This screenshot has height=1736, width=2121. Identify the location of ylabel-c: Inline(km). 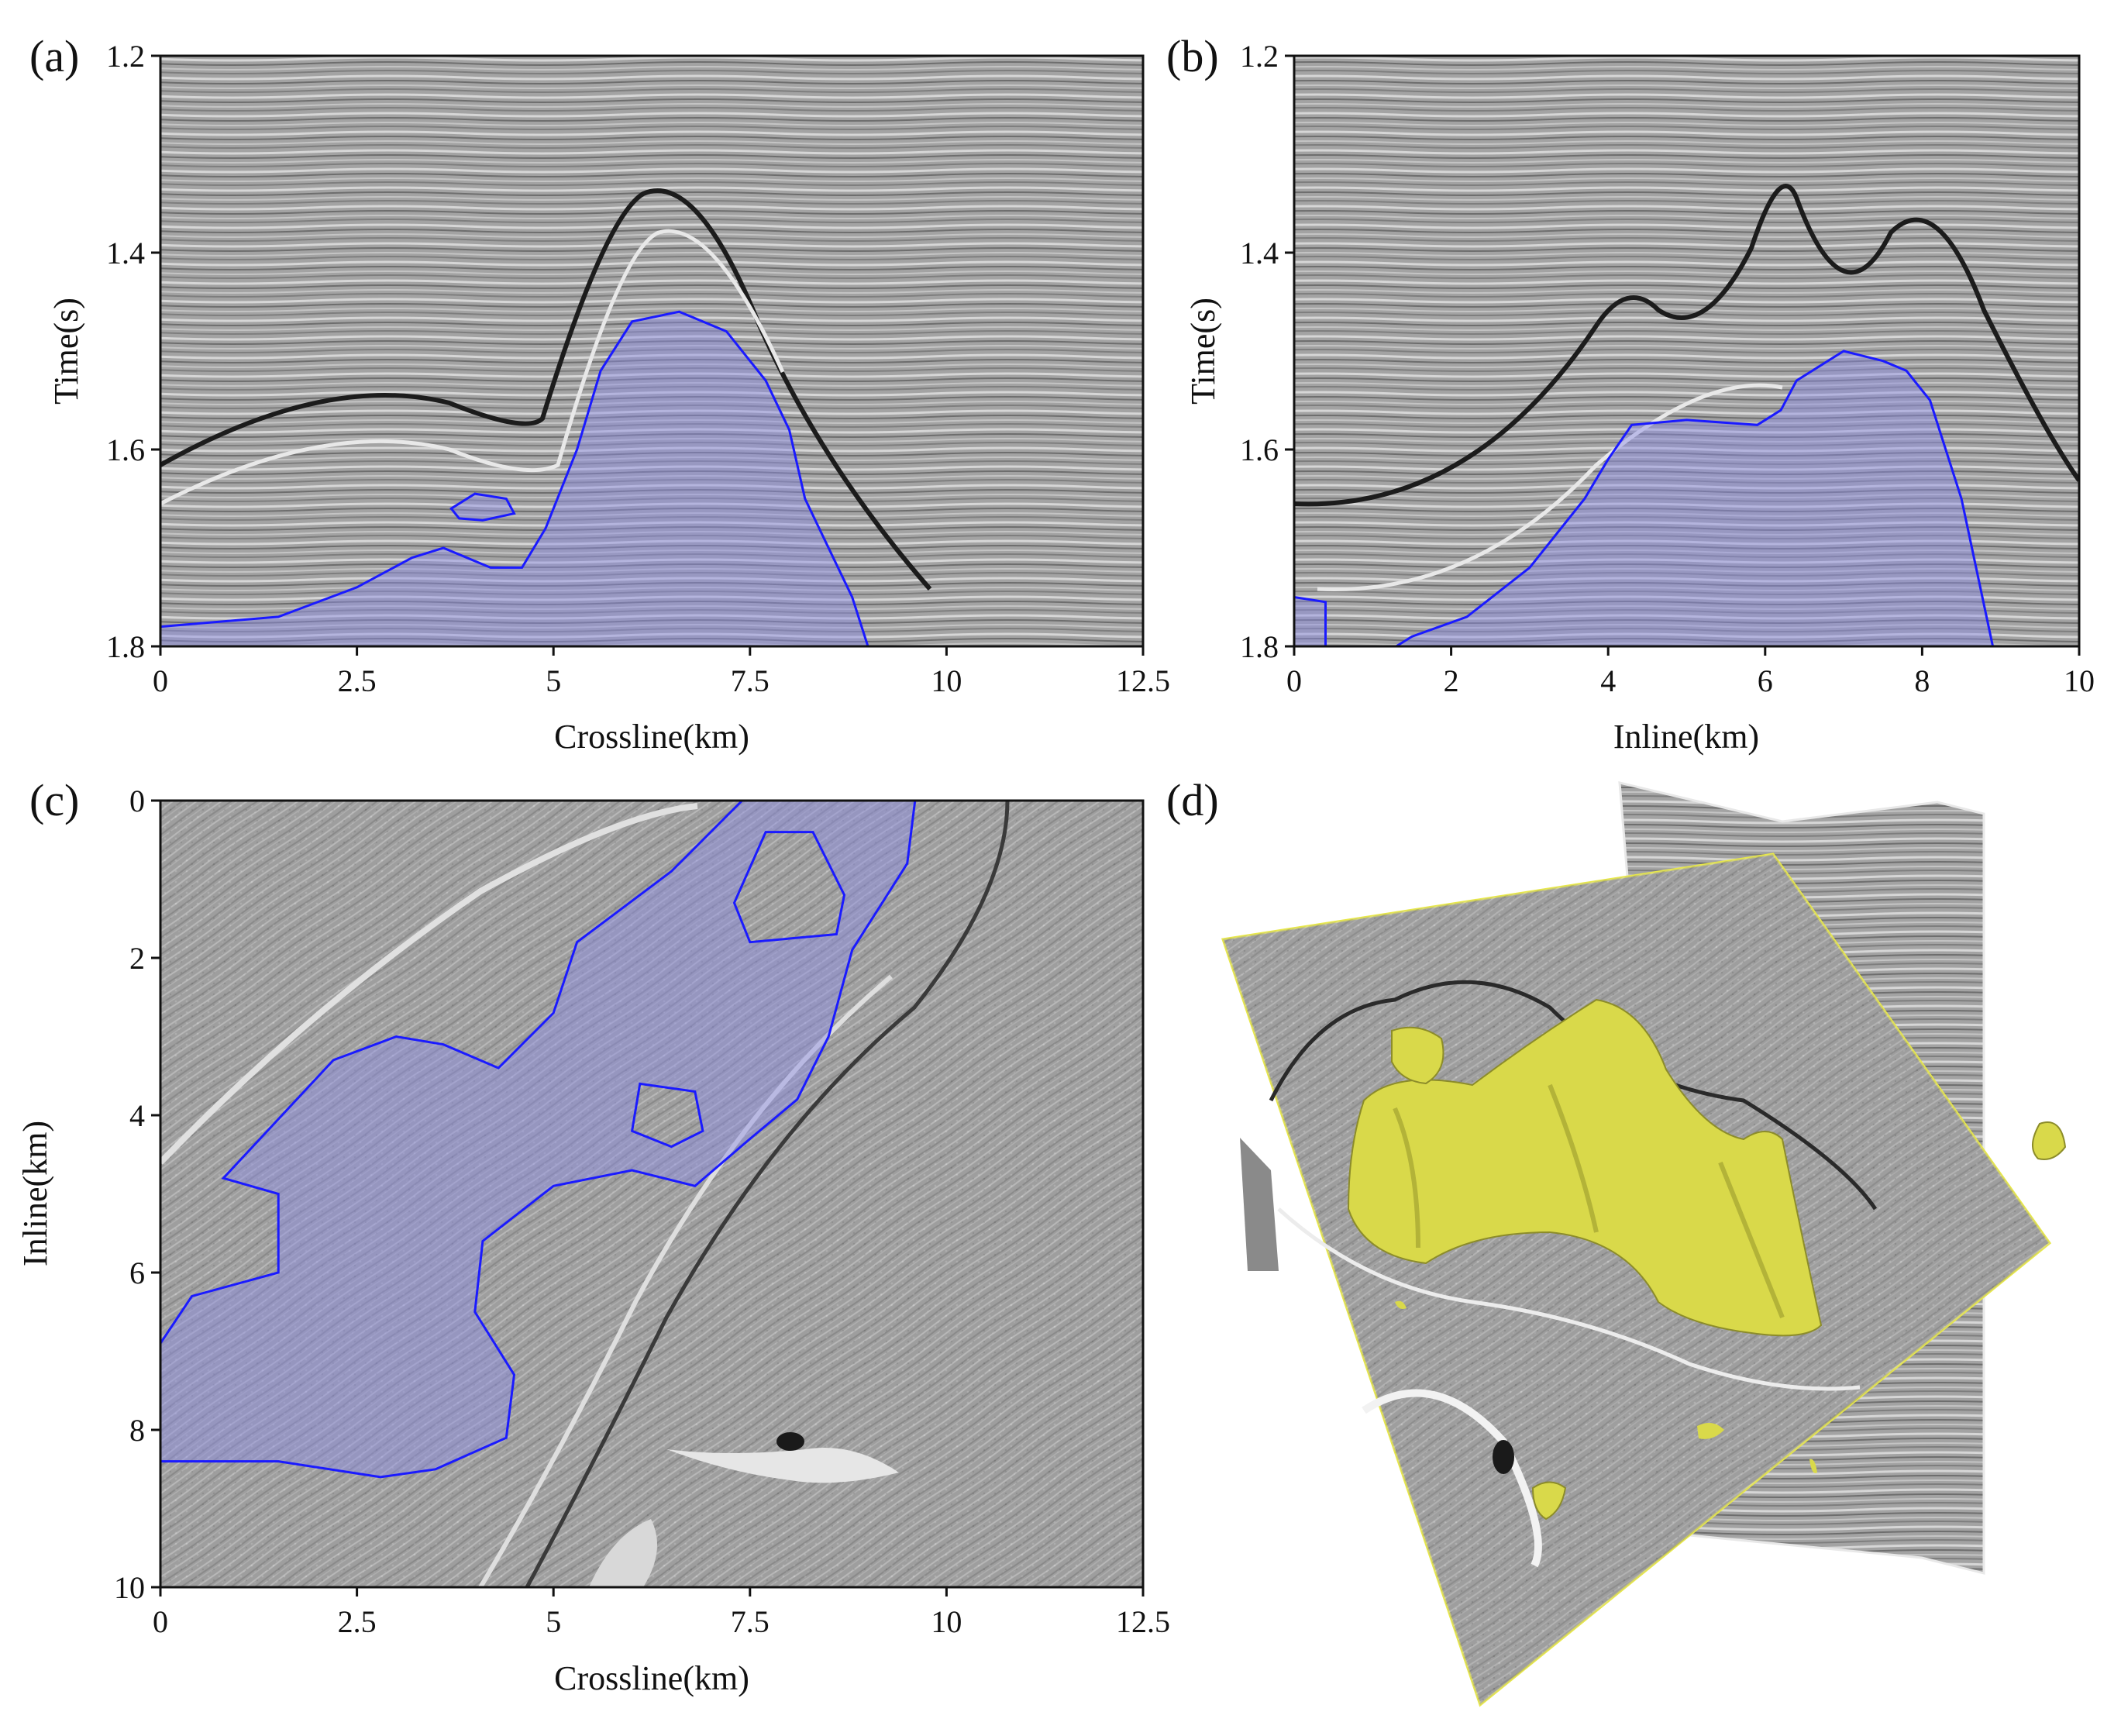
(35, 1193).